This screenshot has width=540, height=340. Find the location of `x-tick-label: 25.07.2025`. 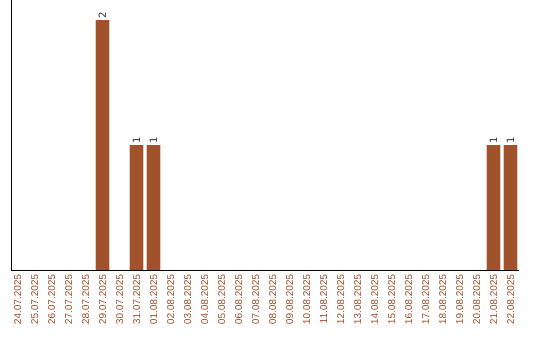

x-tick-label: 25.07.2025 is located at coordinates (35, 299).